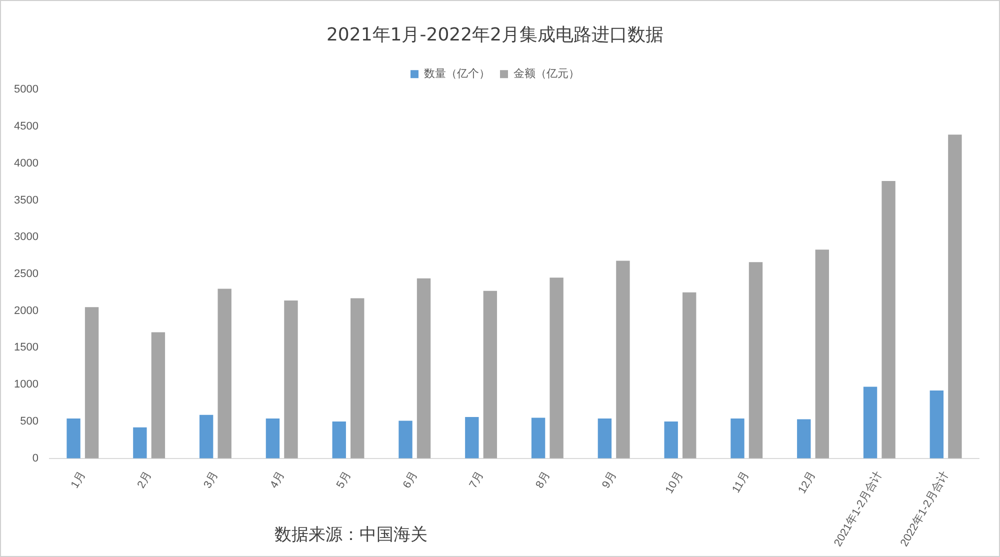 The image size is (1000, 557). What do you see at coordinates (495, 35) in the screenshot?
I see `chart-title: 2021年1月-2022年2月集成电路进口数据` at bounding box center [495, 35].